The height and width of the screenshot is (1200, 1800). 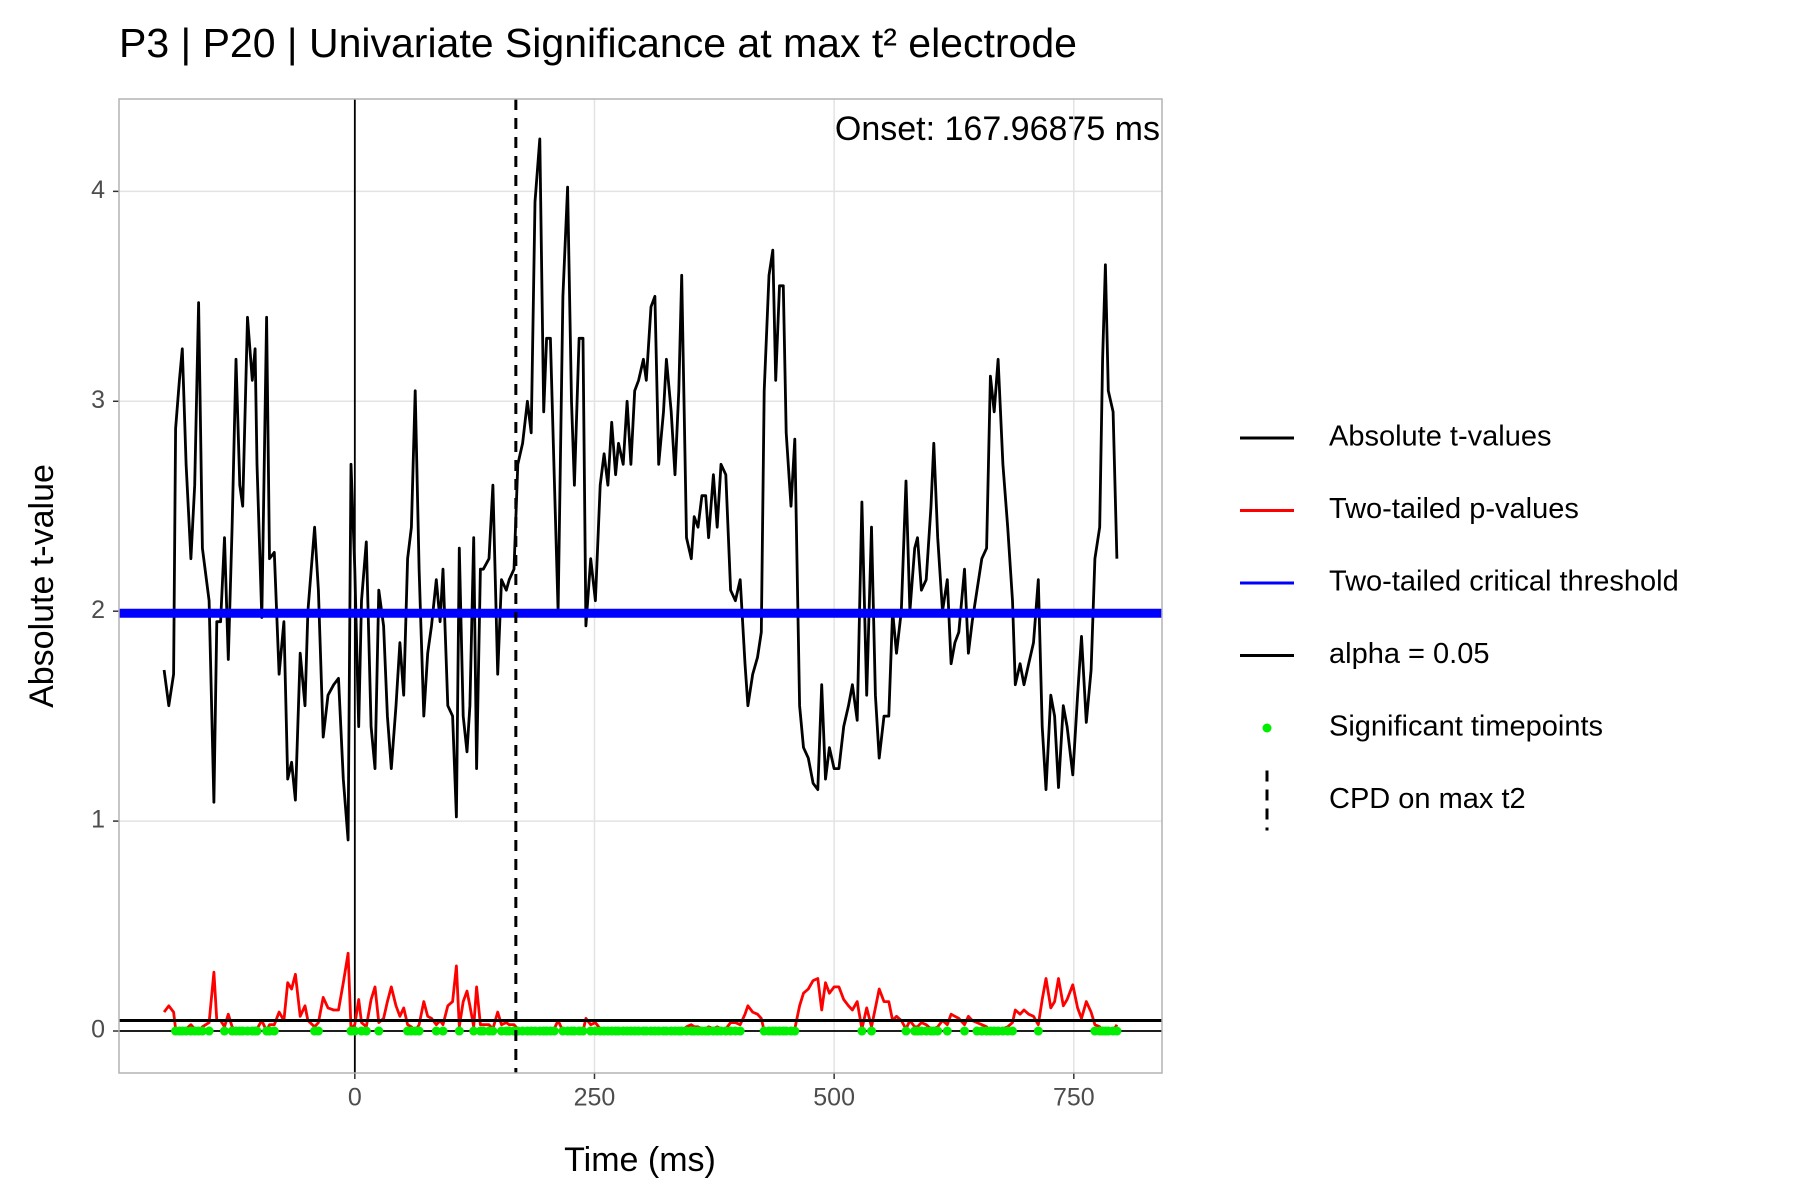 What do you see at coordinates (98, 1030) in the screenshot?
I see `y-tick-label: 0` at bounding box center [98, 1030].